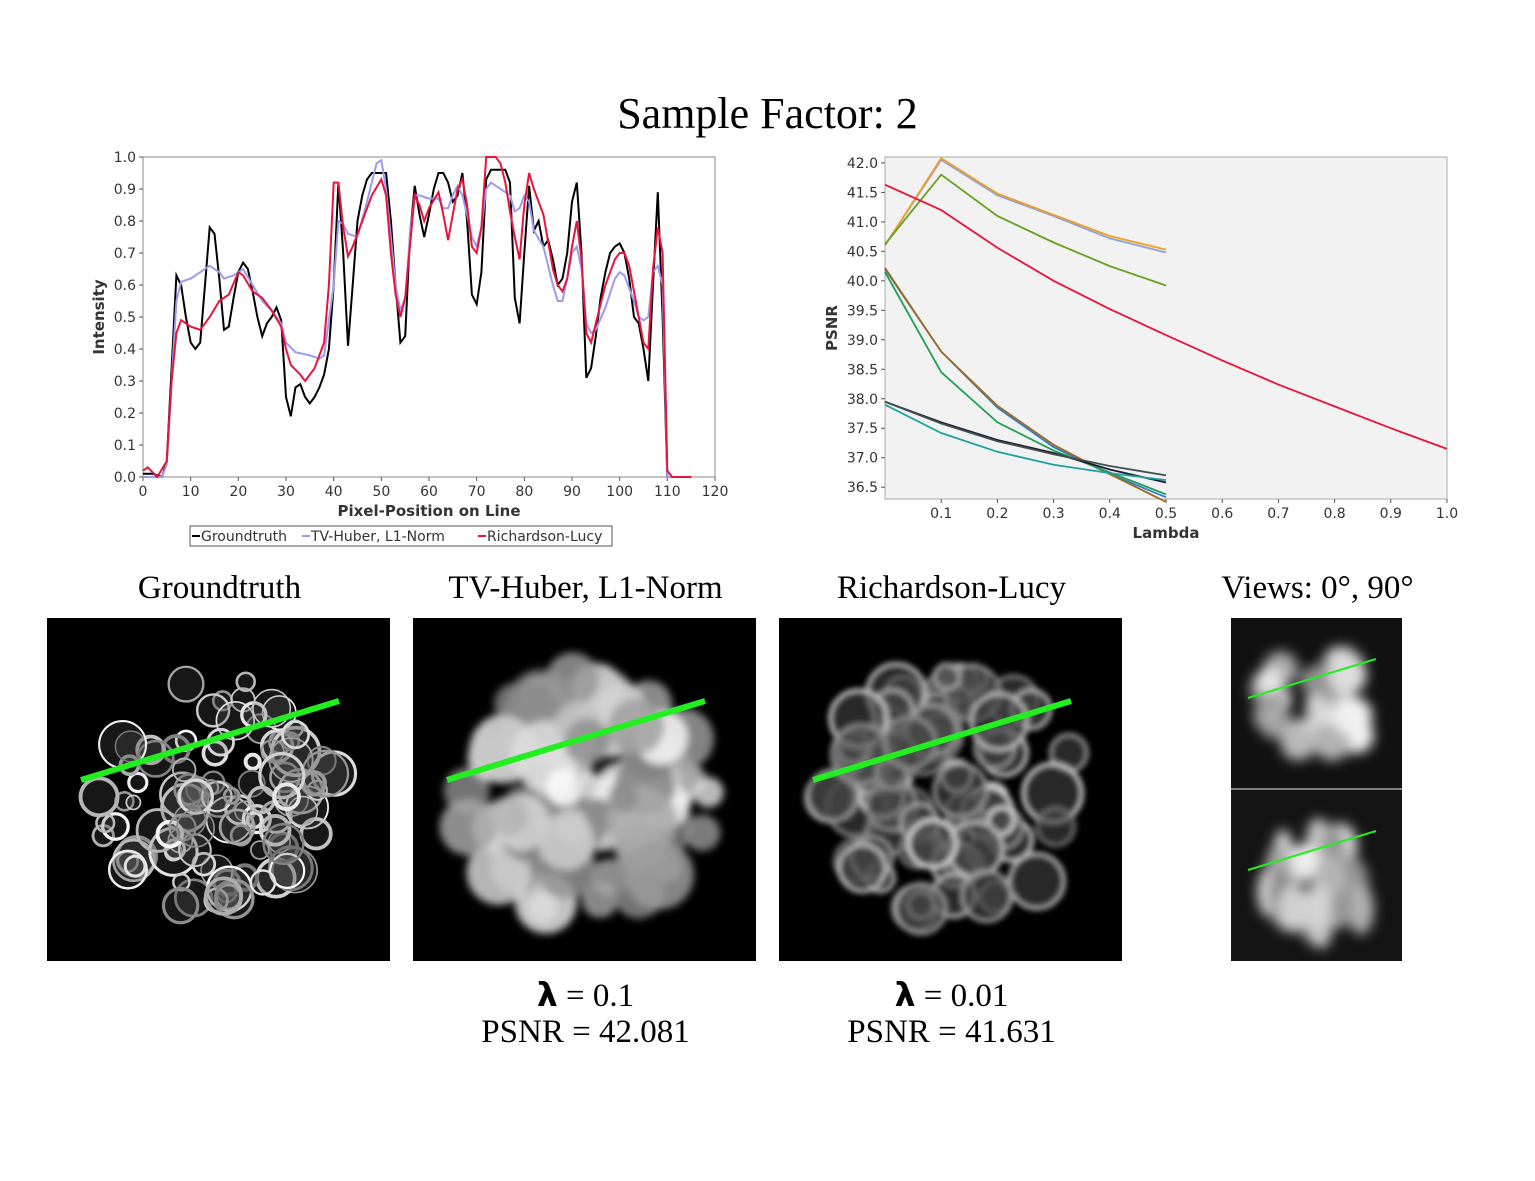 This screenshot has width=1535, height=1181. What do you see at coordinates (381, 492) in the screenshot?
I see `x-tick-label: 50` at bounding box center [381, 492].